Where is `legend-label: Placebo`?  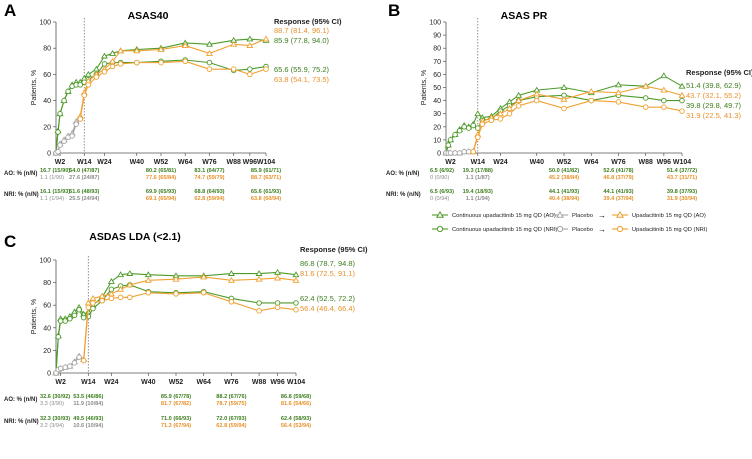 legend-label: Placebo is located at coordinates (582, 216).